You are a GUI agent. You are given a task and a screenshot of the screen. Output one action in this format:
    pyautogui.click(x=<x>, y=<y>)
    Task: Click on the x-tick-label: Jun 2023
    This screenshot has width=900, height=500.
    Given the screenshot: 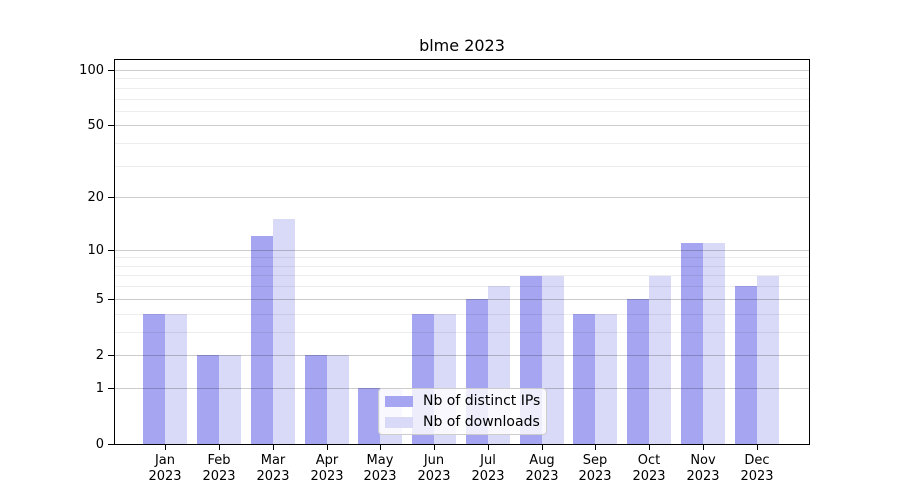 What is the action you would take?
    pyautogui.click(x=434, y=469)
    